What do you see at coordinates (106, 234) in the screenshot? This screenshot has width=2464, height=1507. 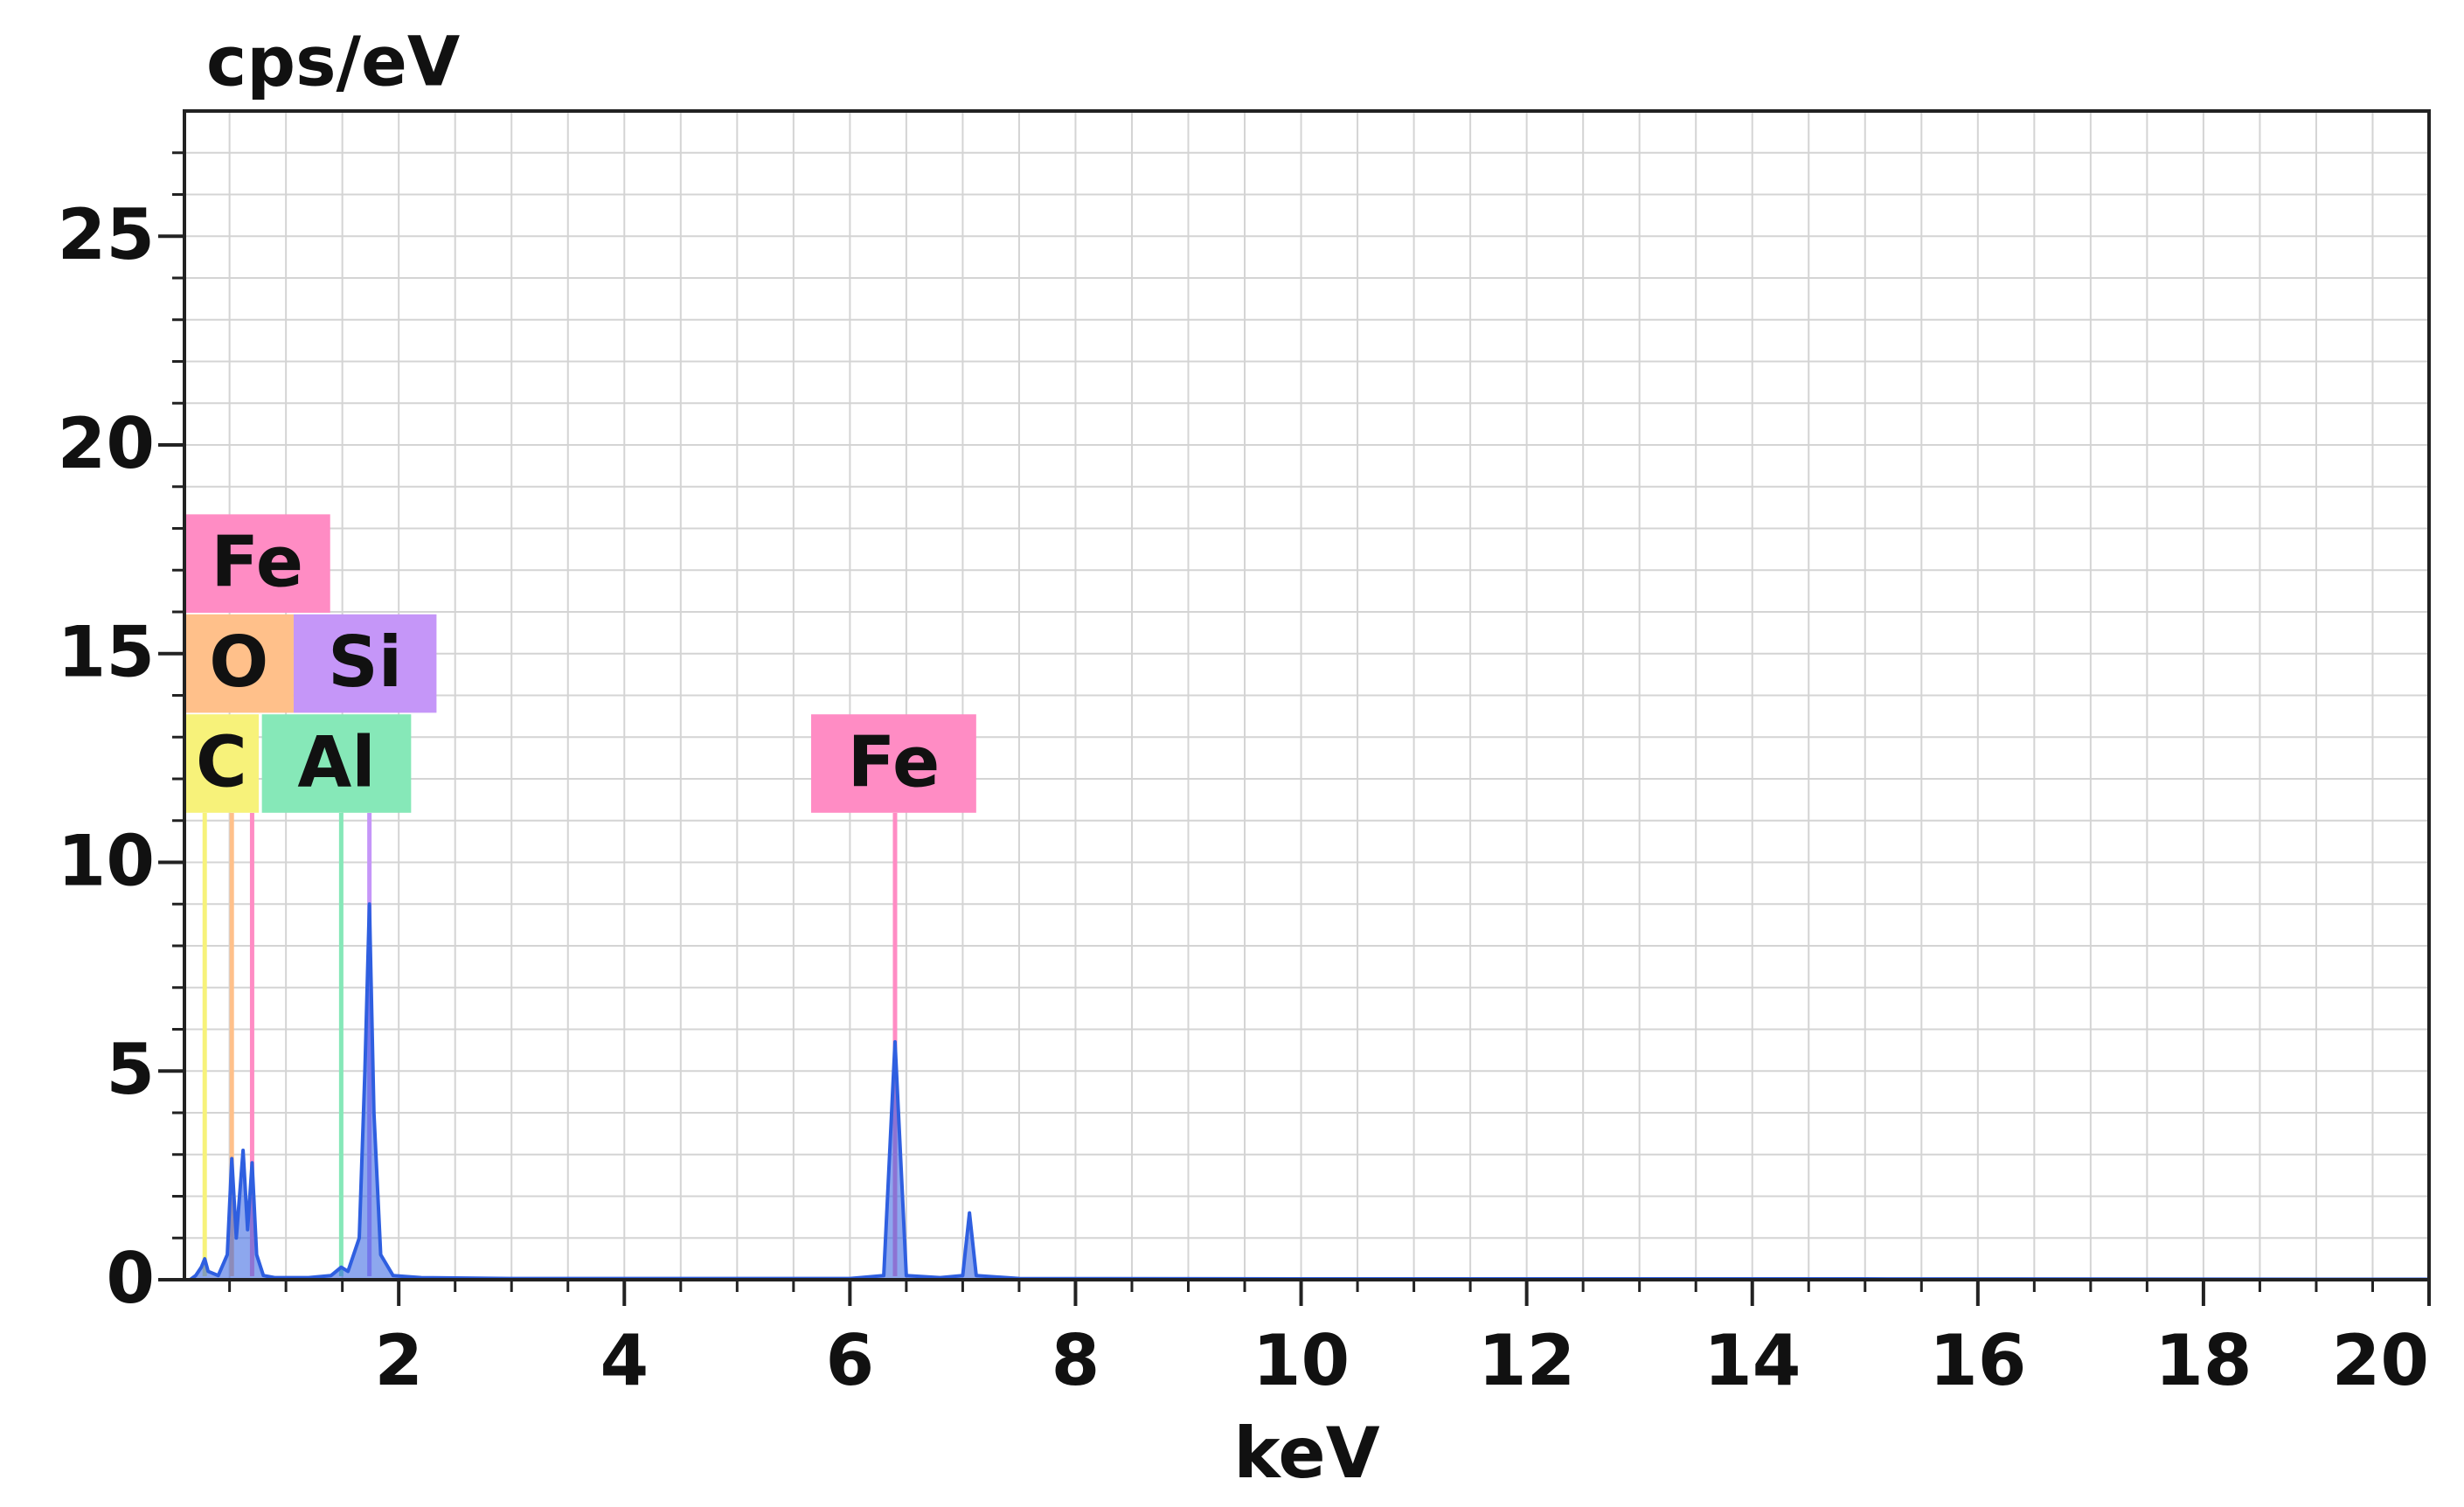 I see `y-tick-label: 25` at bounding box center [106, 234].